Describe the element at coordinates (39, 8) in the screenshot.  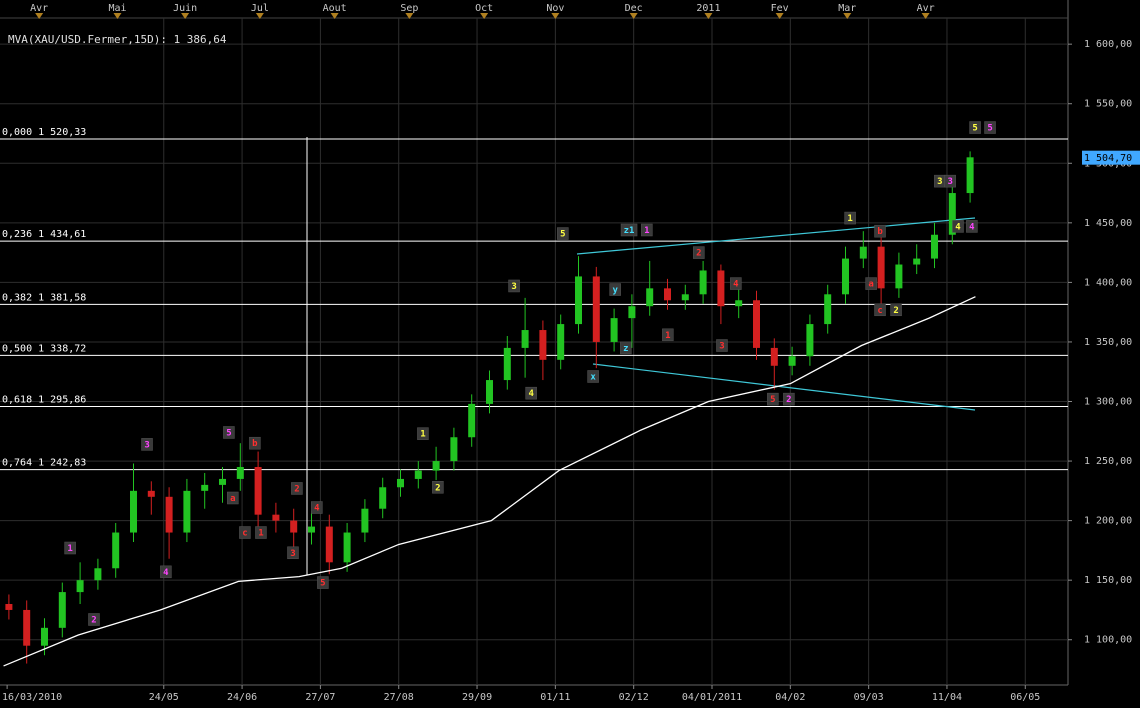
I see `month-label: Avr` at that location.